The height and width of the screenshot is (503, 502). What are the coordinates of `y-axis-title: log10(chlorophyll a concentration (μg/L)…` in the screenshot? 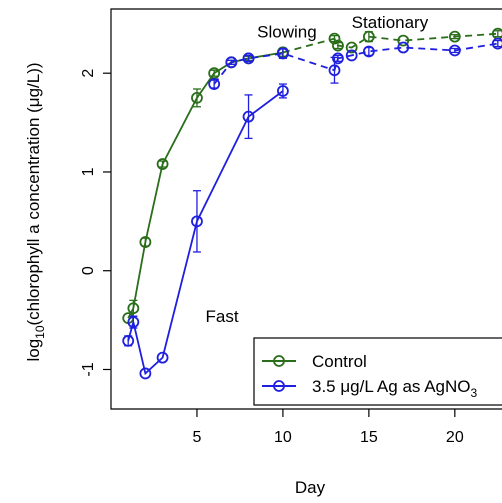 It's located at (35, 211).